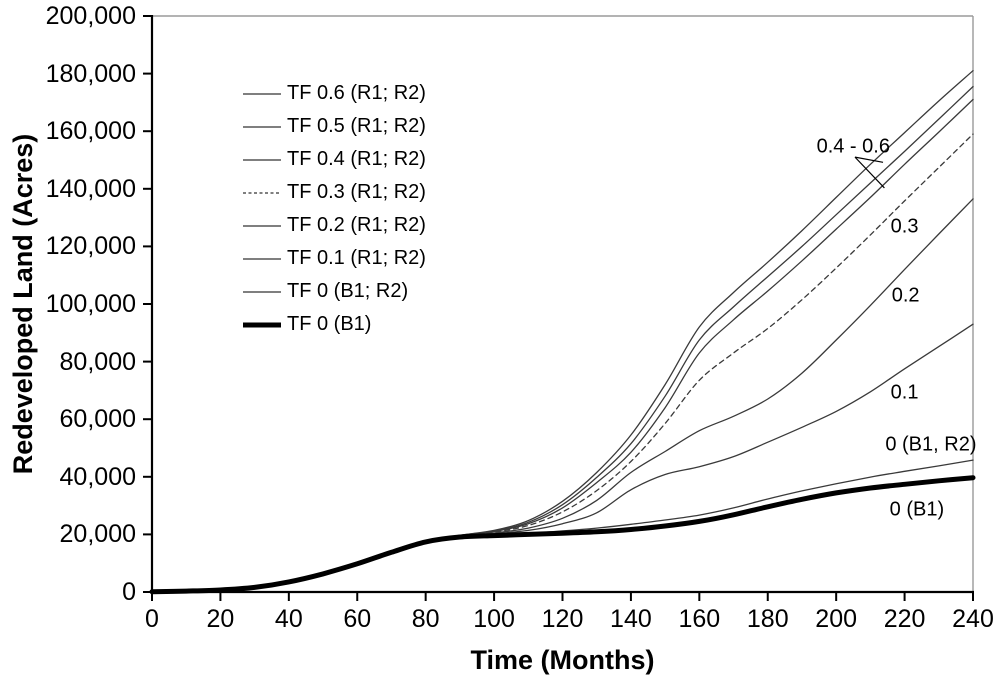 The height and width of the screenshot is (685, 1000). What do you see at coordinates (494, 619) in the screenshot?
I see `x-tick-label: 100` at bounding box center [494, 619].